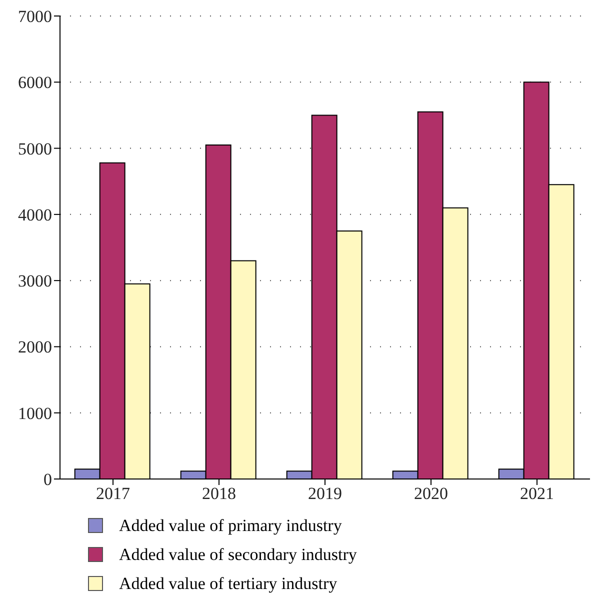  Describe the element at coordinates (35, 82) in the screenshot. I see `y-tick-label: 6000` at that location.